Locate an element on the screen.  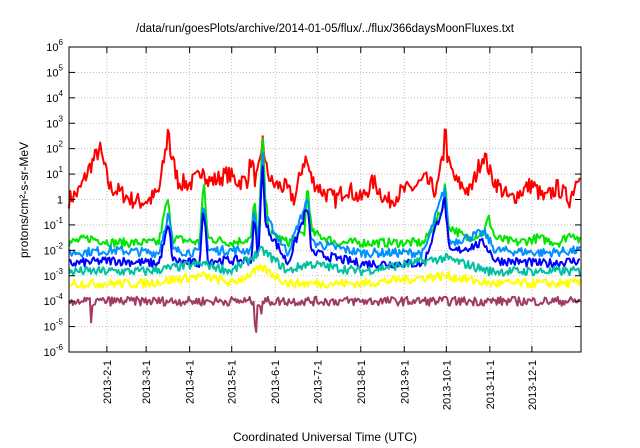
y-tick-label-exp: 1 is located at coordinates (61, 169).